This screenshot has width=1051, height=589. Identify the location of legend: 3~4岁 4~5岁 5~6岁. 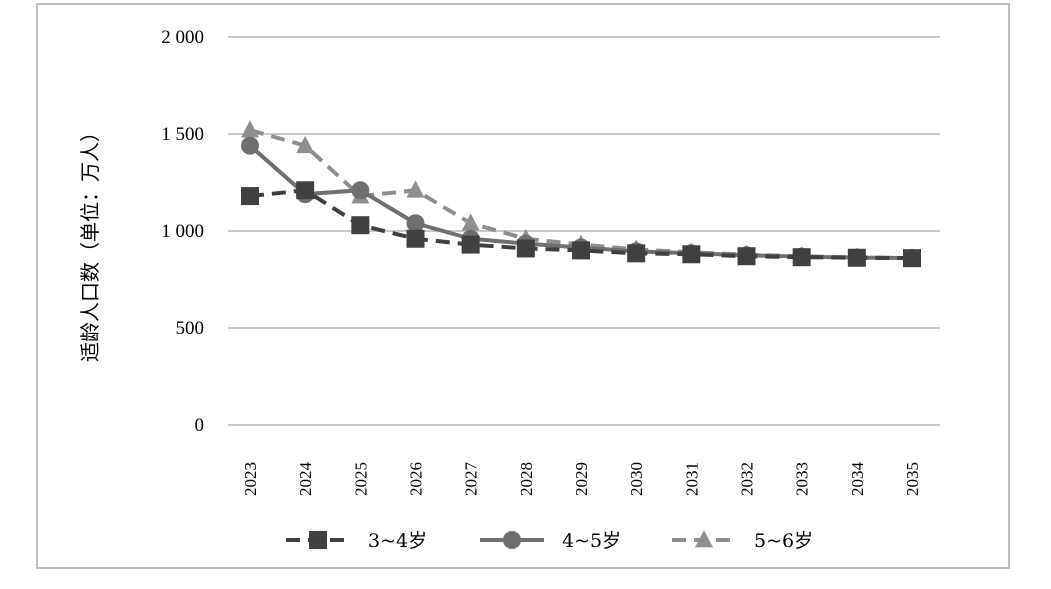
(549, 541).